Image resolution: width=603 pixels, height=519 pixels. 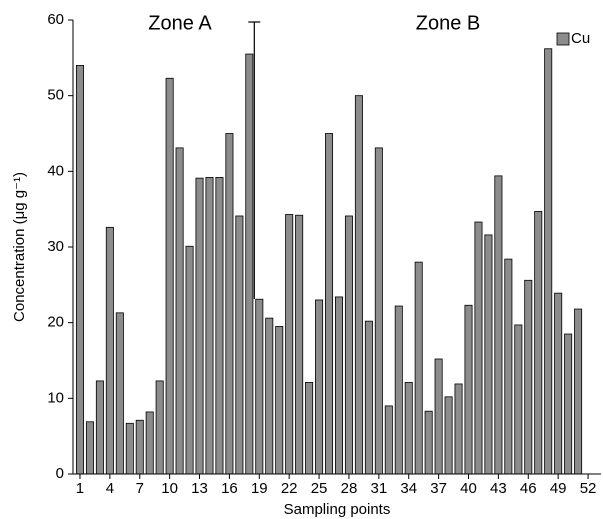 What do you see at coordinates (448, 23) in the screenshot?
I see `zone-label: Zone B` at bounding box center [448, 23].